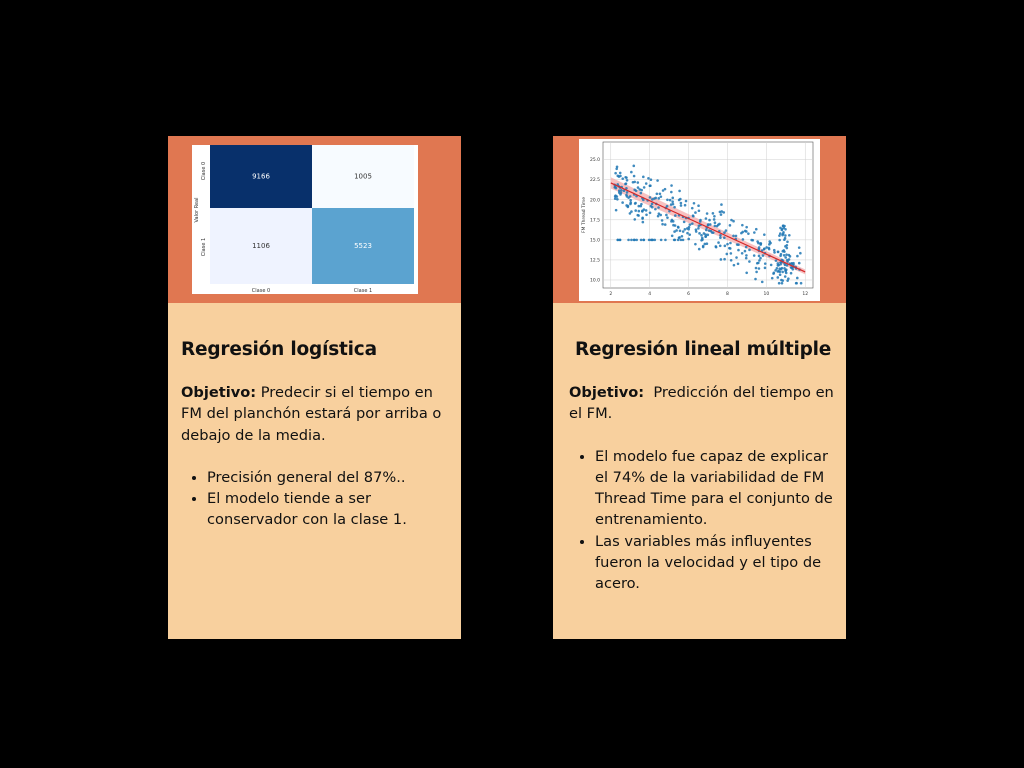 The image size is (1024, 768). Describe the element at coordinates (595, 180) in the screenshot. I see `y-tick-label: 22.5` at that location.